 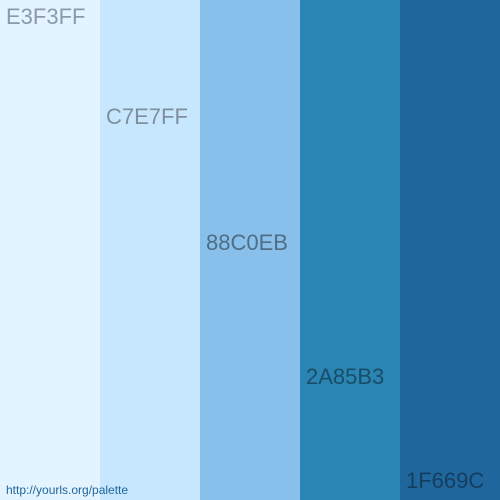 I want to click on palette-url-link: http://yourls.org/palette, so click(x=67, y=490).